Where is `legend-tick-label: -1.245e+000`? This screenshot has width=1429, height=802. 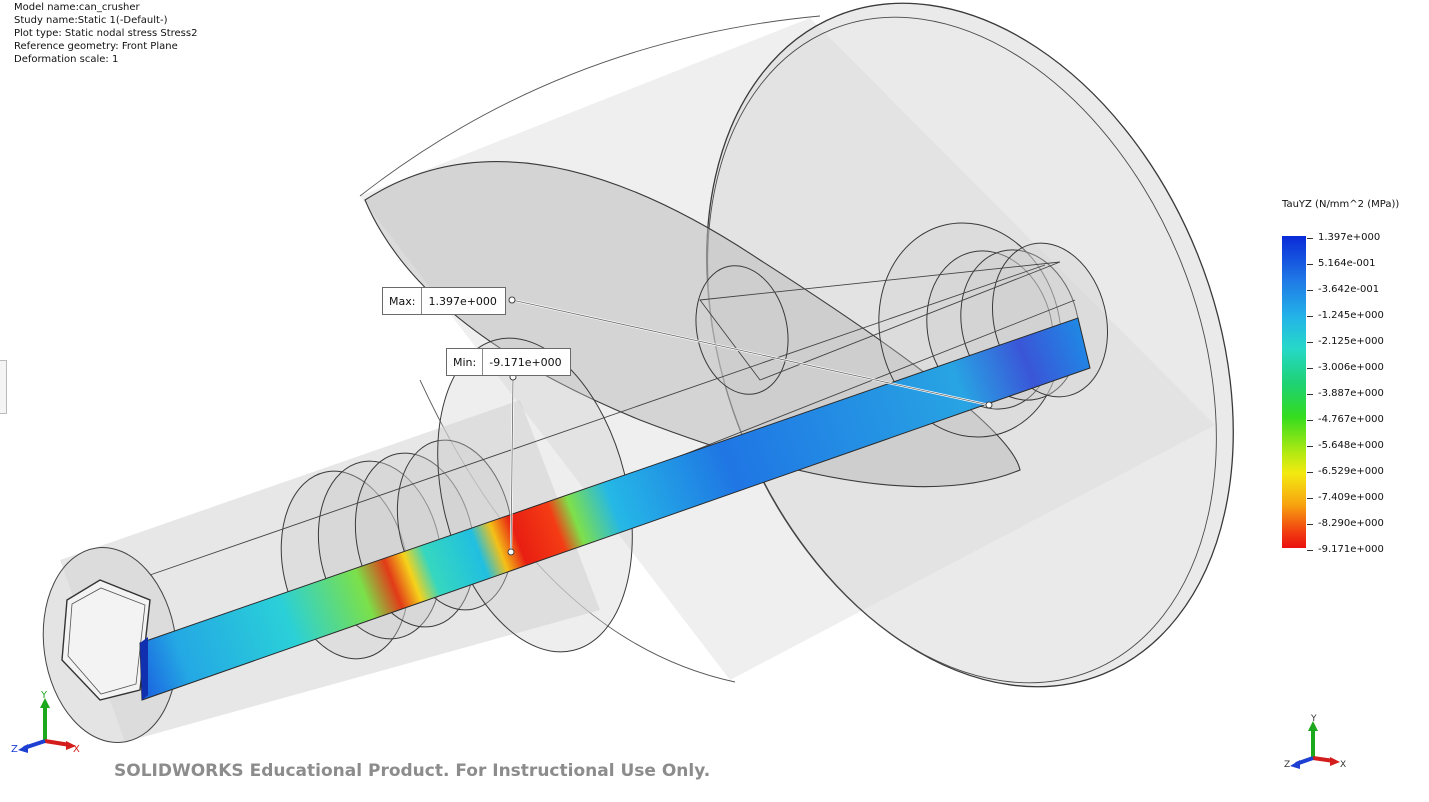 legend-tick-label: -1.245e+000 is located at coordinates (1351, 315).